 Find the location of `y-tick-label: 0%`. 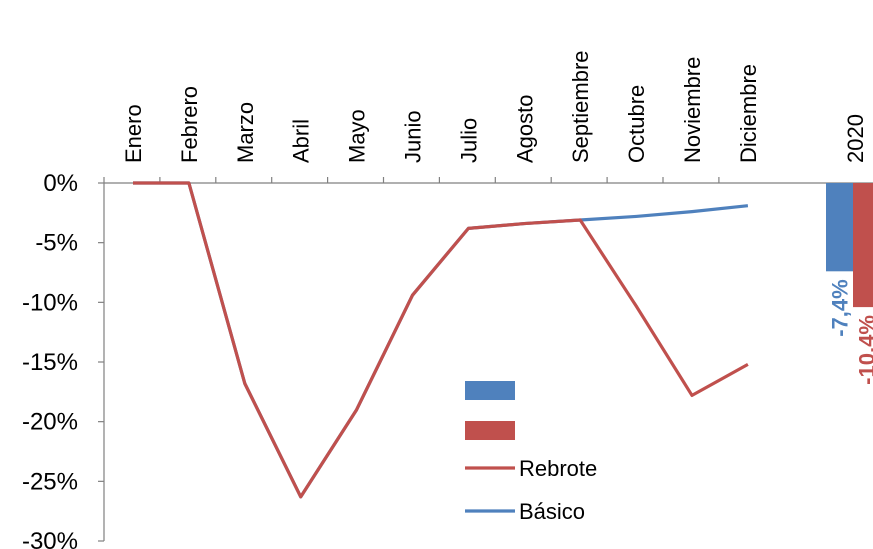

y-tick-label: 0% is located at coordinates (60, 183).